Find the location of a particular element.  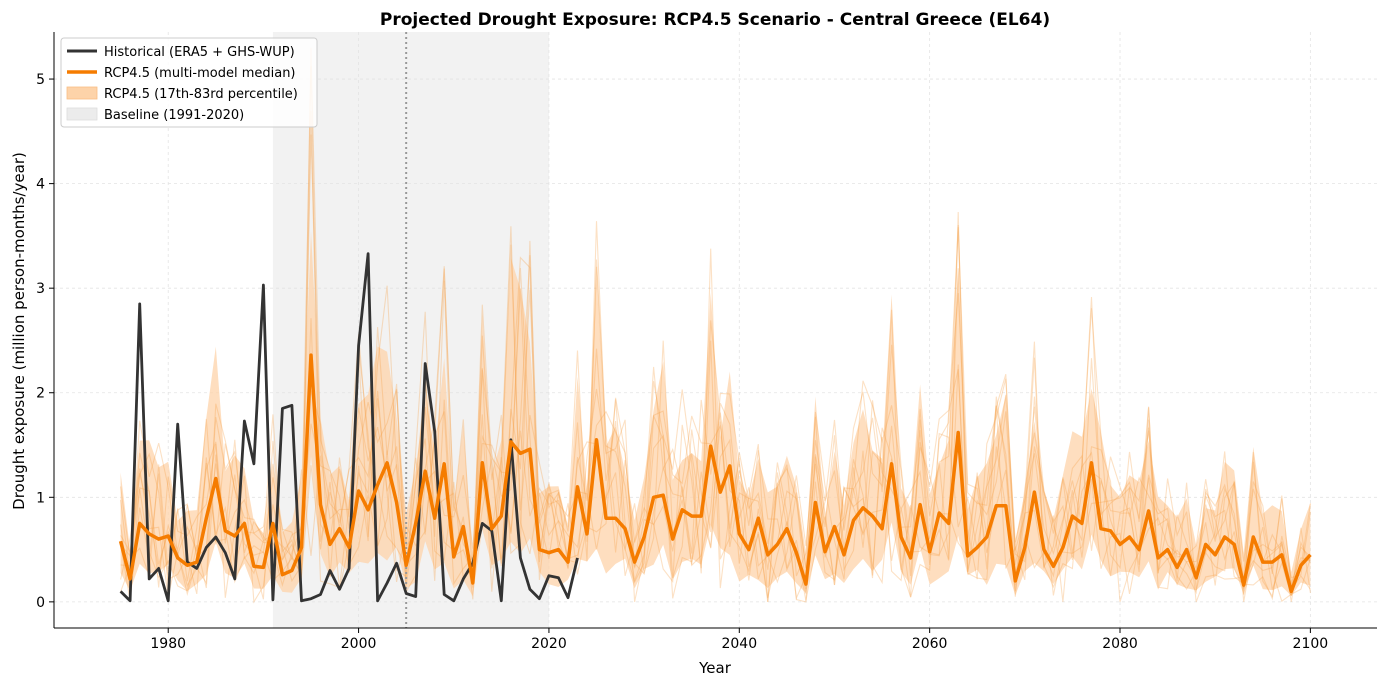

x-tick-label: 2080 is located at coordinates (1120, 644).